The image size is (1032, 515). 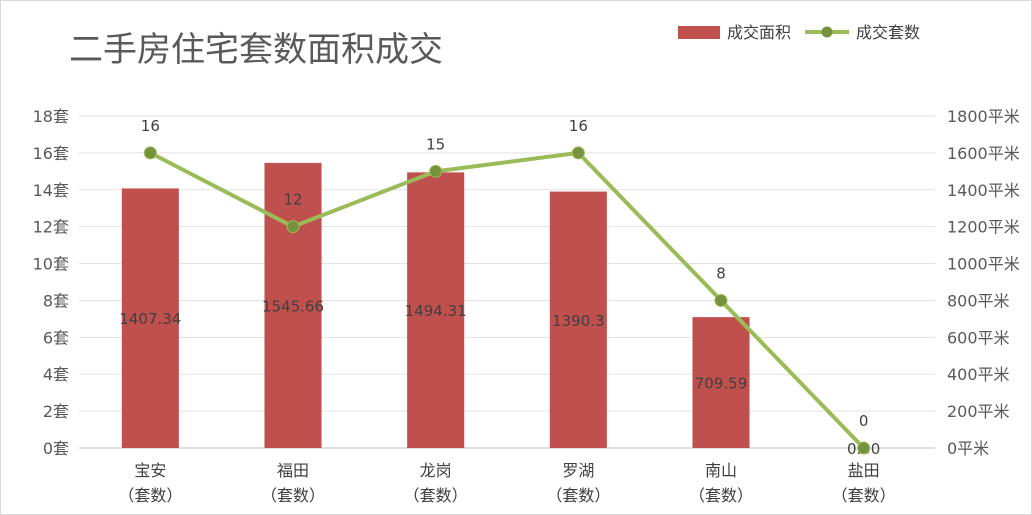 I want to click on legend: 成交面积 成交套数, so click(x=799, y=32).